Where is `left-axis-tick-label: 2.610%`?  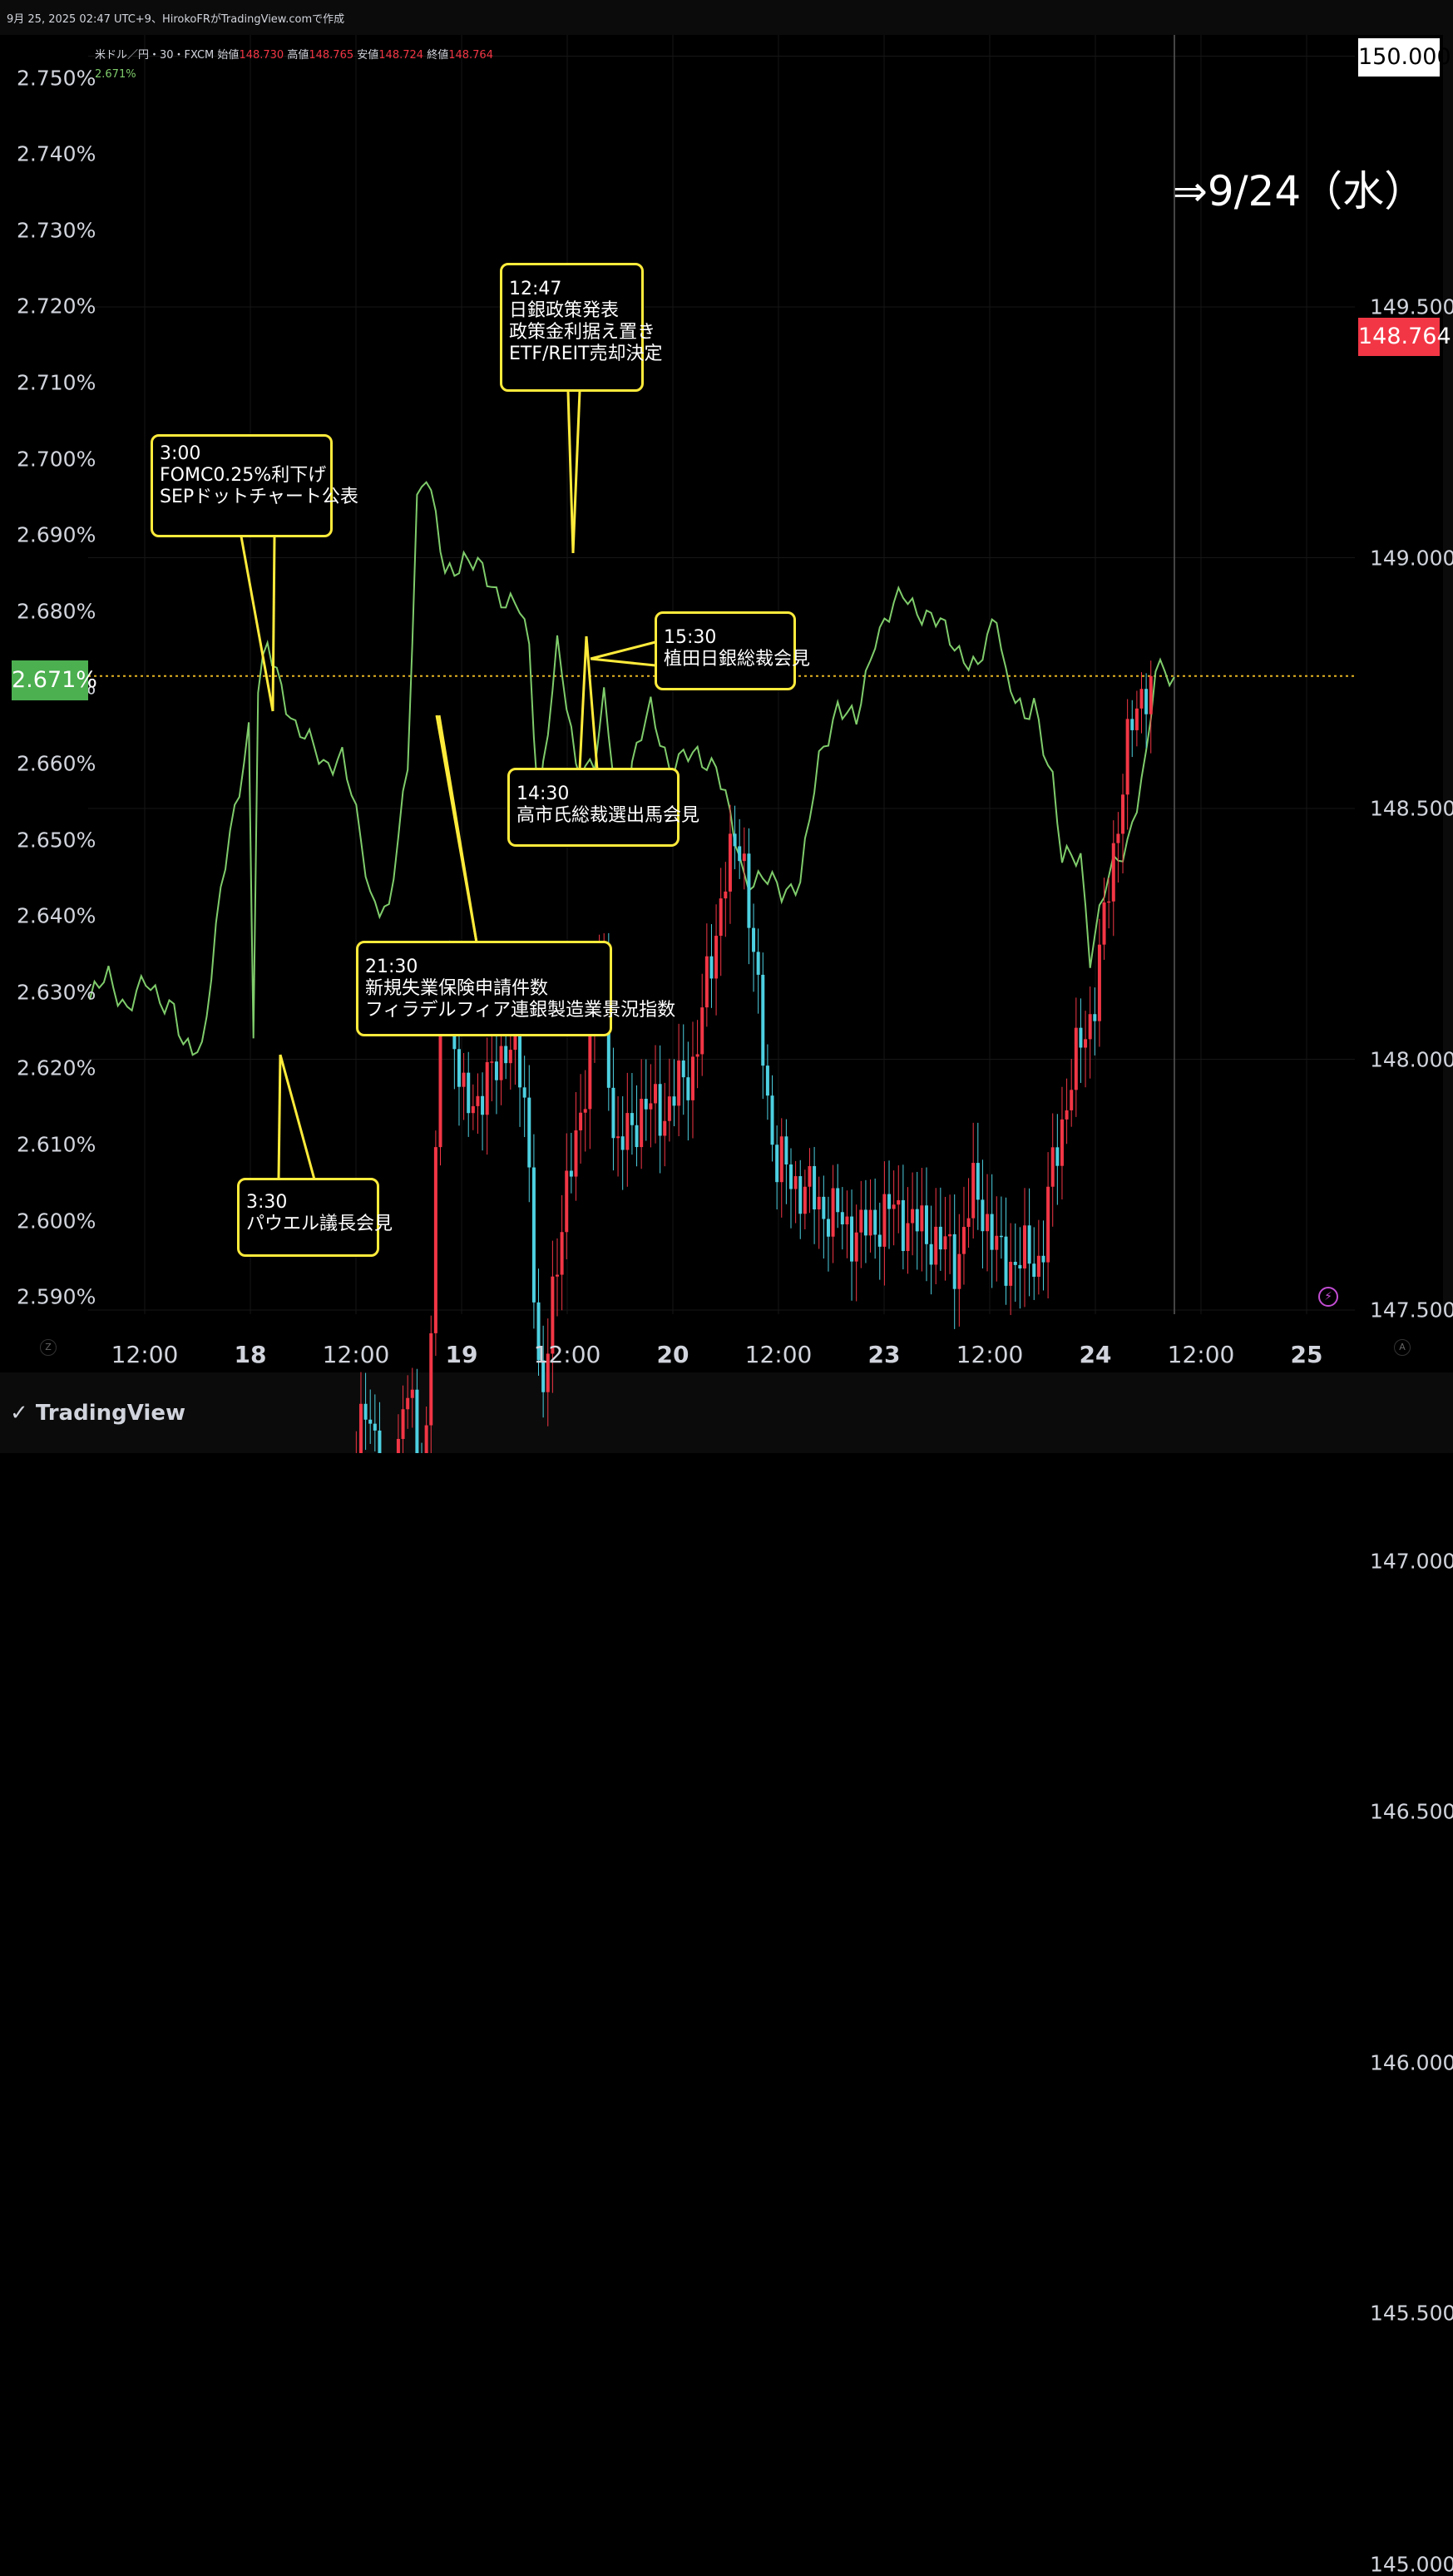 left-axis-tick-label: 2.610% is located at coordinates (56, 1144).